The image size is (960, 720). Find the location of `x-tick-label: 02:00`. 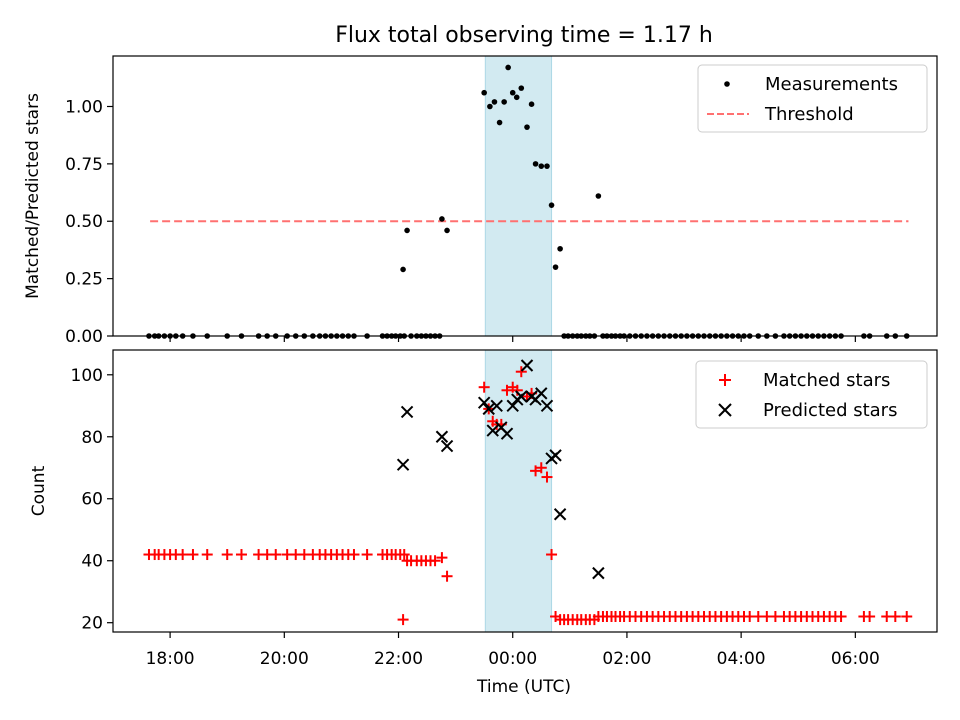

x-tick-label: 02:00 is located at coordinates (626, 659).